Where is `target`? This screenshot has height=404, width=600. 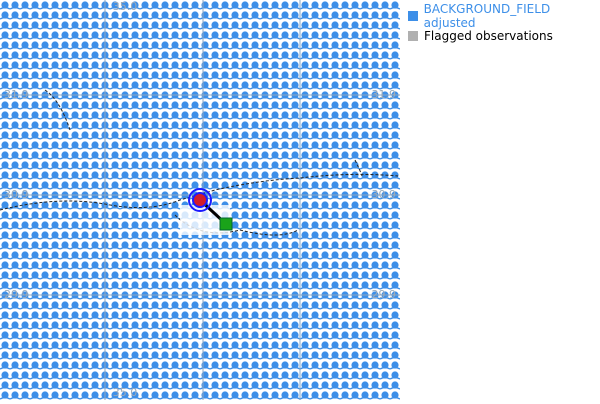
target is located at coordinates (200, 200).